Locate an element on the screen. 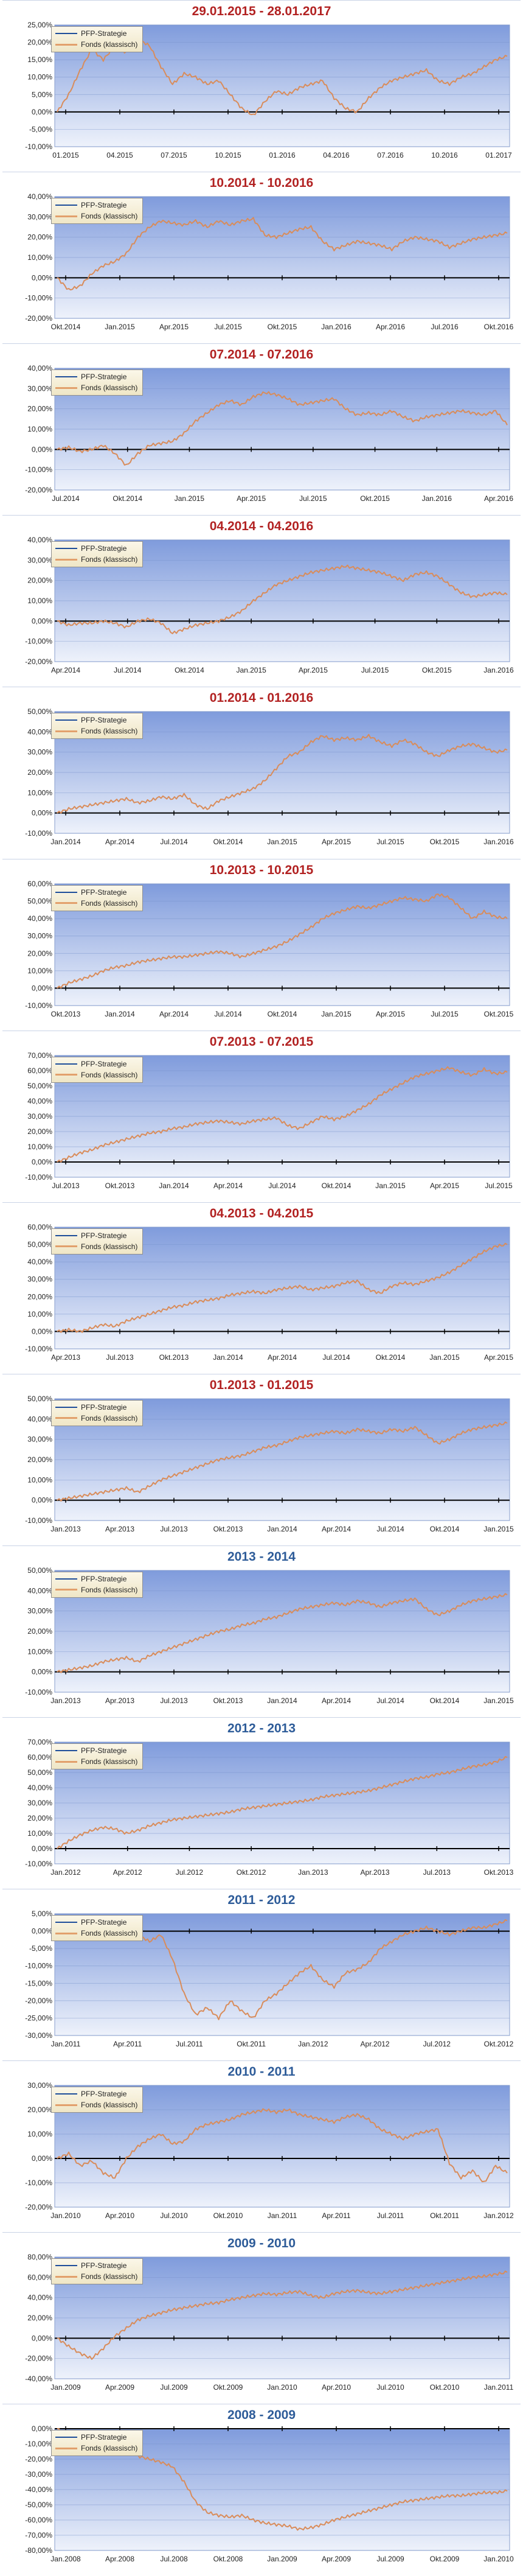 Image resolution: width=523 pixels, height=2576 pixels. chart-title: 04.2014 - 04.2016 is located at coordinates (261, 526).